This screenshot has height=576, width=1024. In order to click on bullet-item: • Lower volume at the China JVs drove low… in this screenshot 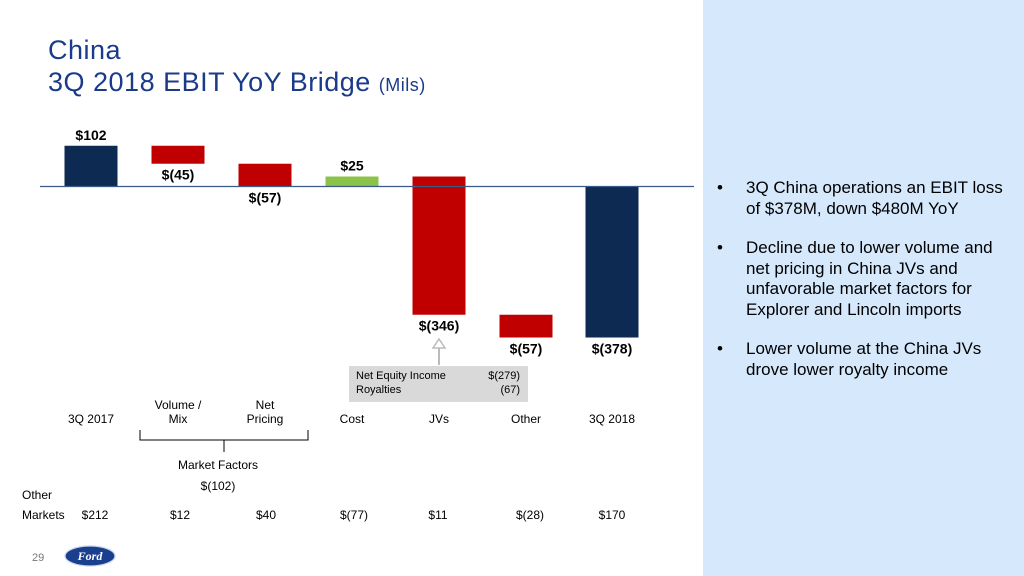, I will do `click(862, 359)`.